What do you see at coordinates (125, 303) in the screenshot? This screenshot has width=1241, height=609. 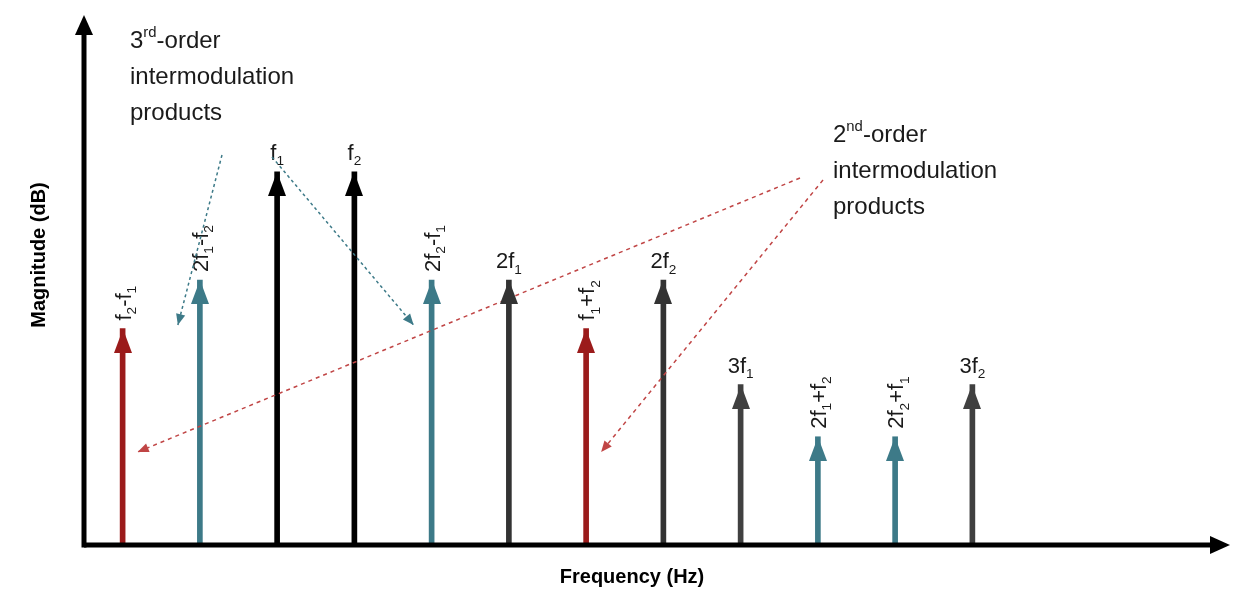 I see `annotation: f2-f1` at bounding box center [125, 303].